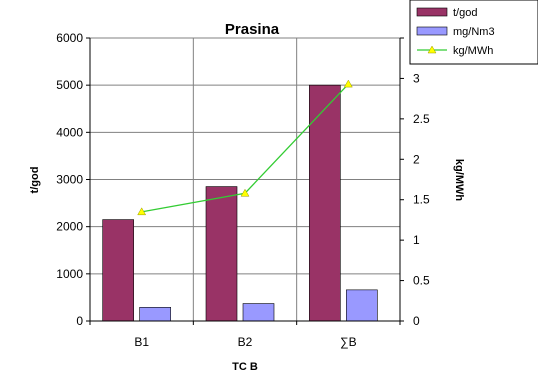  I want to click on legend-marker-kg-mwh, so click(432, 49).